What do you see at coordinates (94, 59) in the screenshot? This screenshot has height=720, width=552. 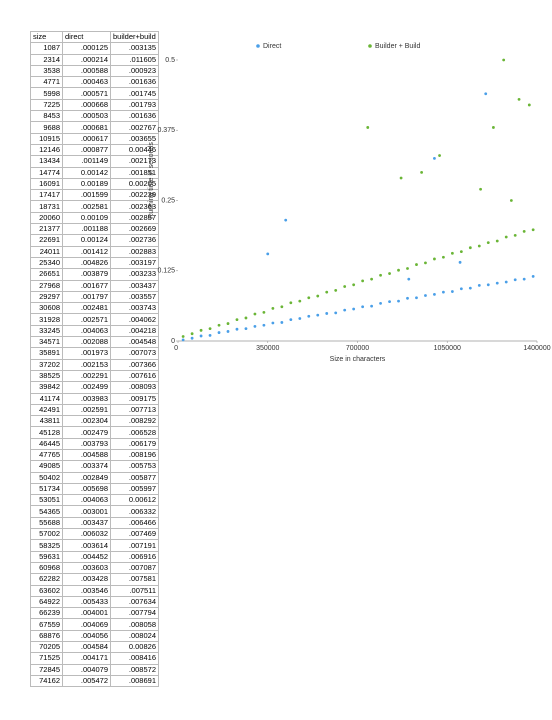 I see `row: 2314.000214.011605` at bounding box center [94, 59].